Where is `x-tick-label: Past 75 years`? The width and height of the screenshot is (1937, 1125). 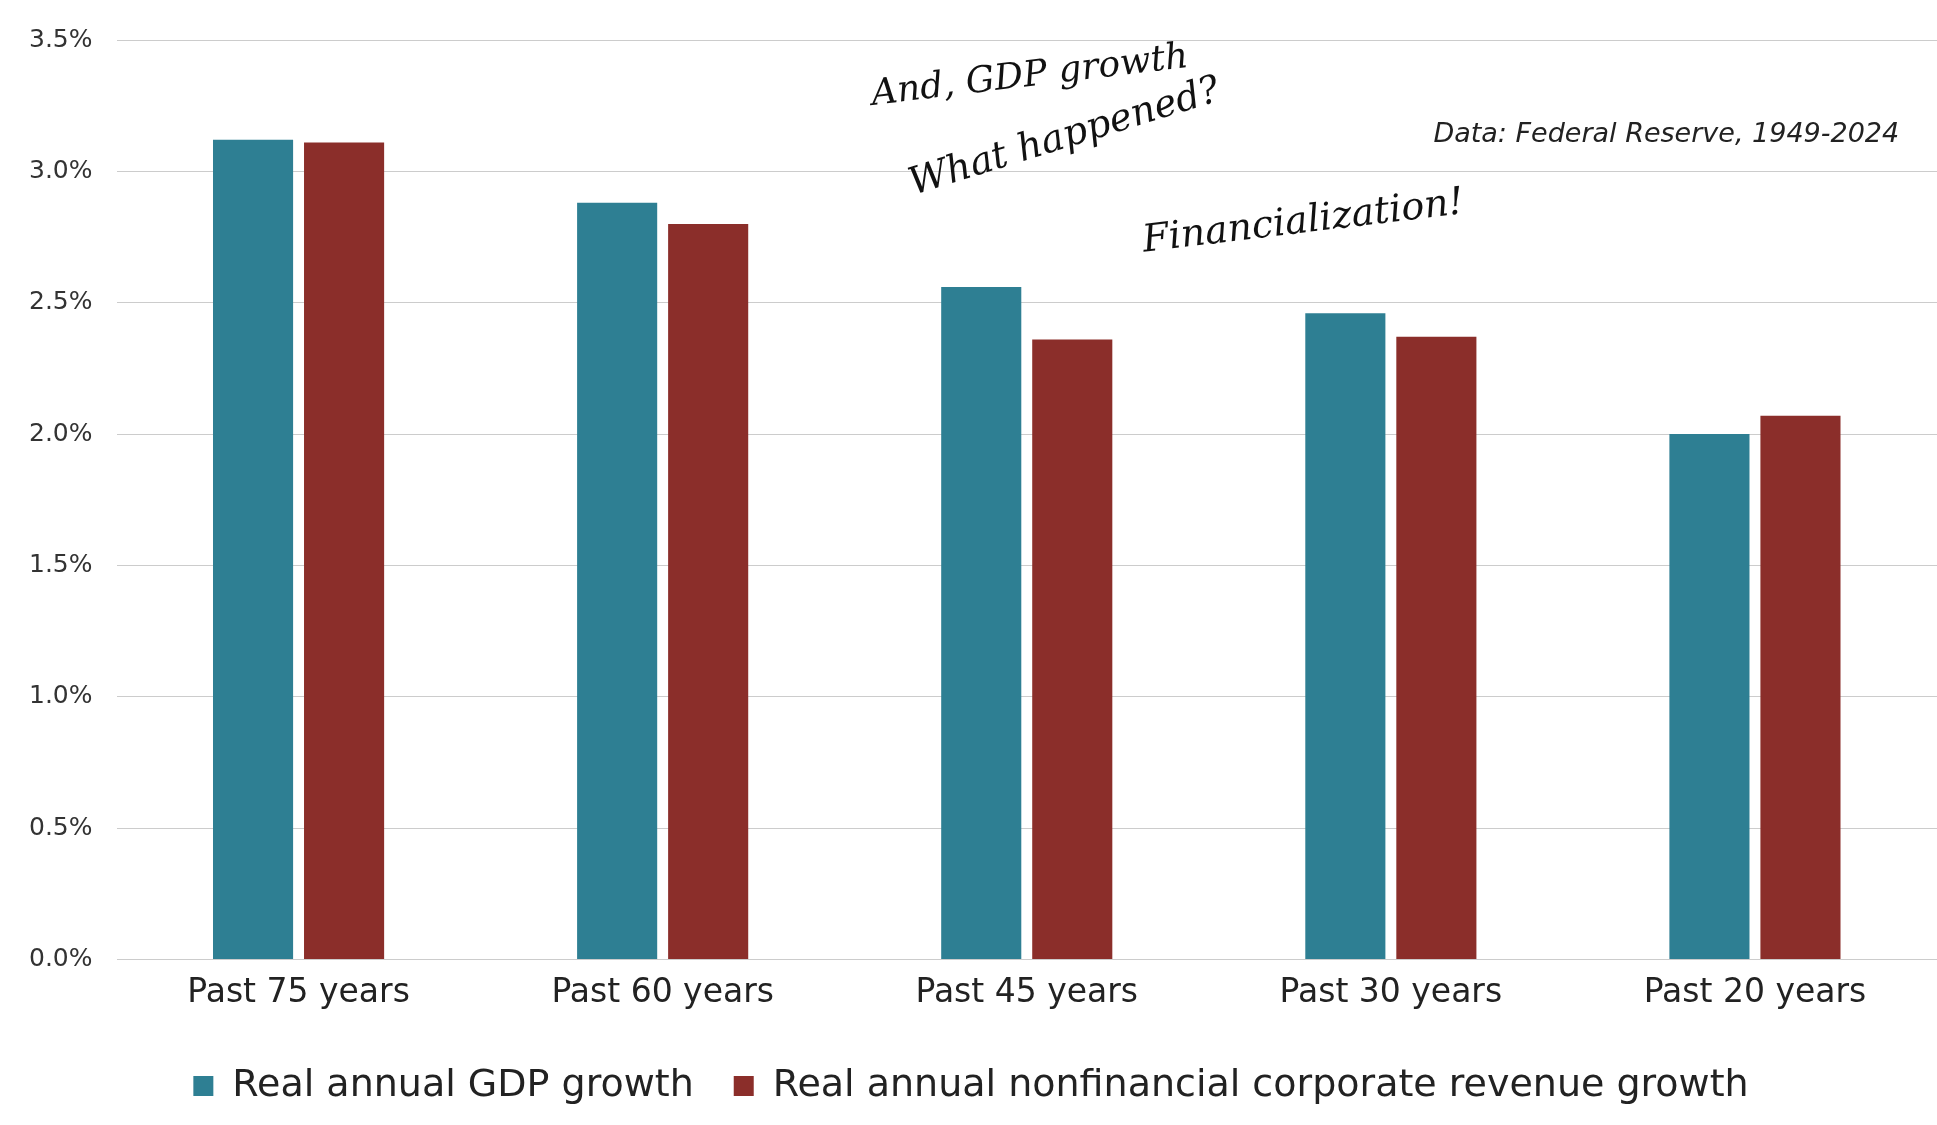
x-tick-label: Past 75 years is located at coordinates (298, 990).